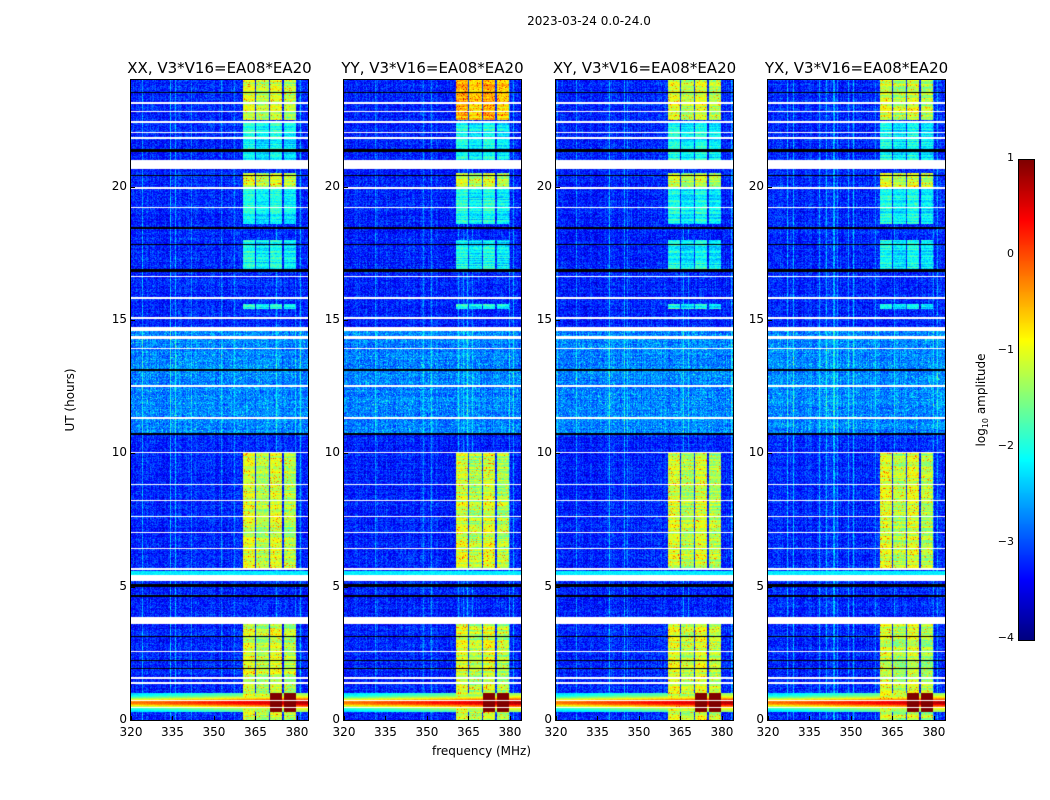 This screenshot has height=800, width=1050. Describe the element at coordinates (856, 68) in the screenshot. I see `panel-title: YX, V3*V16=EA08*EA20` at that location.